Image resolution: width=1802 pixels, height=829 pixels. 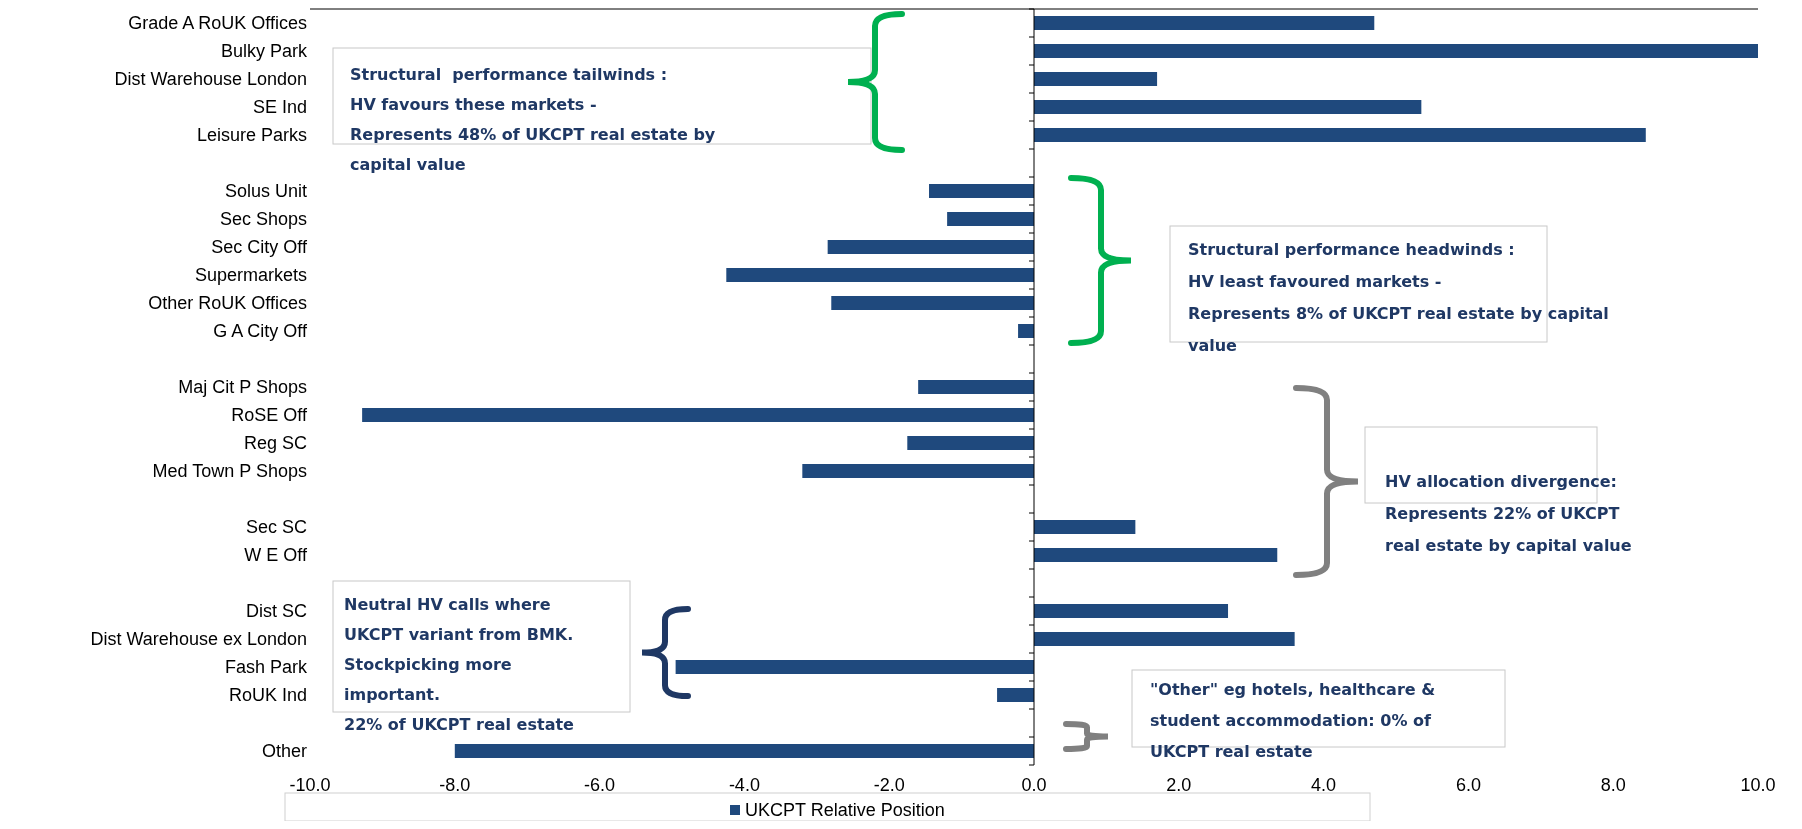 What do you see at coordinates (310, 785) in the screenshot?
I see `x-tick-label: -10.0` at bounding box center [310, 785].